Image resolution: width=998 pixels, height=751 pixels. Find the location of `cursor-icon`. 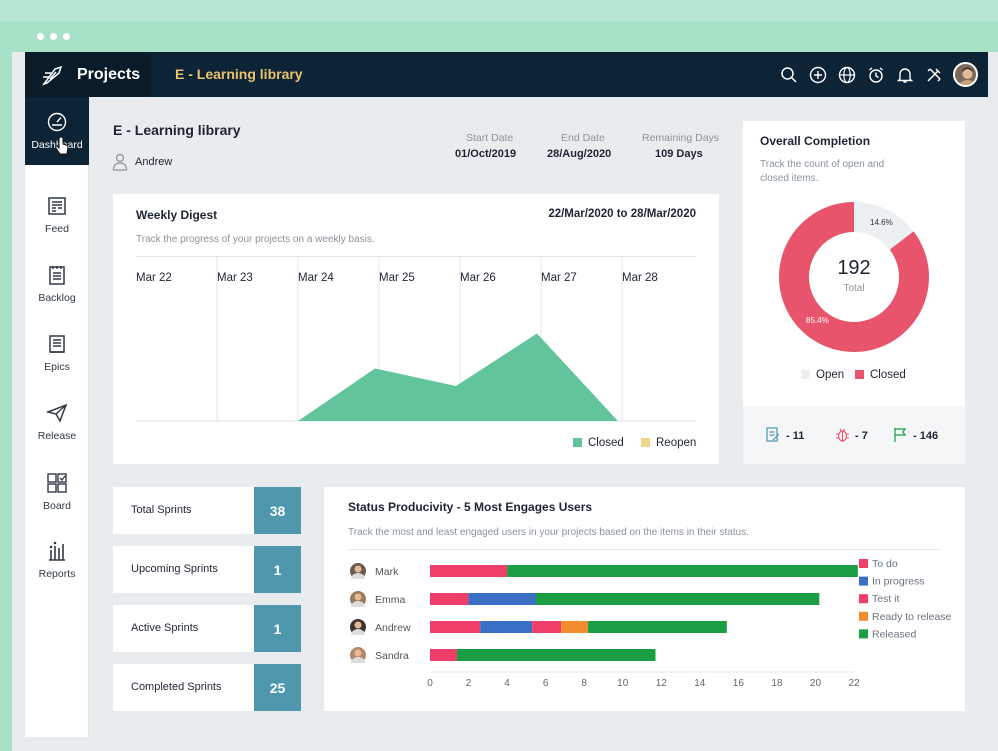

cursor-icon is located at coordinates (62, 146).